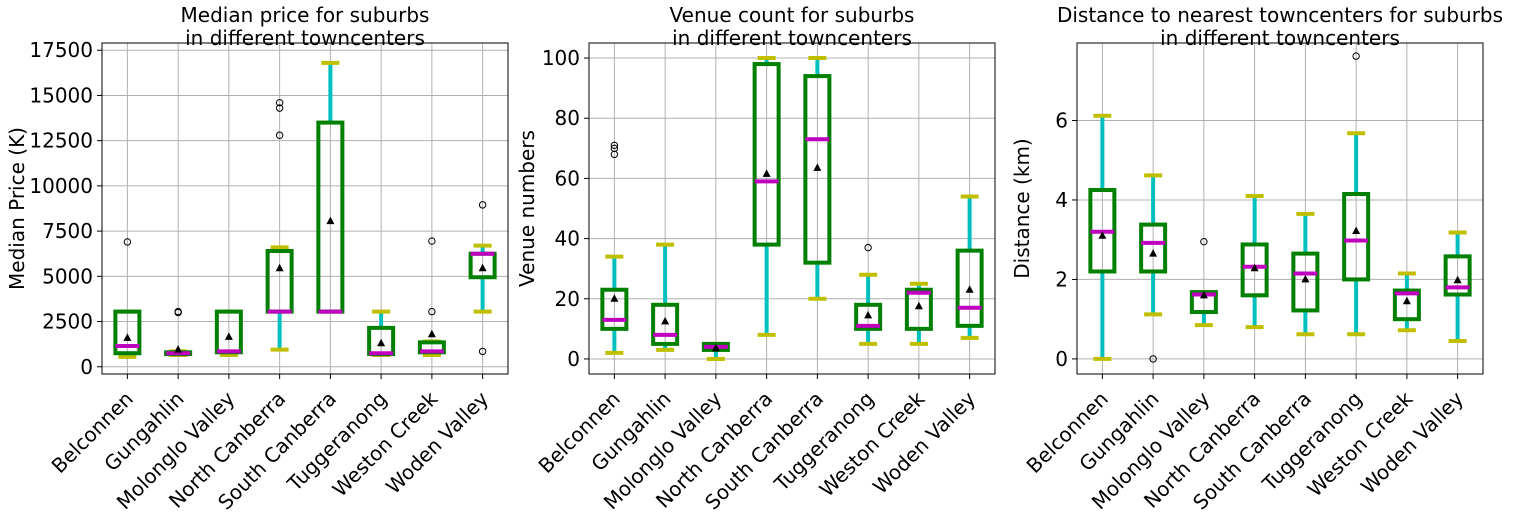 The image size is (1520, 517). What do you see at coordinates (61, 141) in the screenshot?
I see `y-tick-label: 12500` at bounding box center [61, 141].